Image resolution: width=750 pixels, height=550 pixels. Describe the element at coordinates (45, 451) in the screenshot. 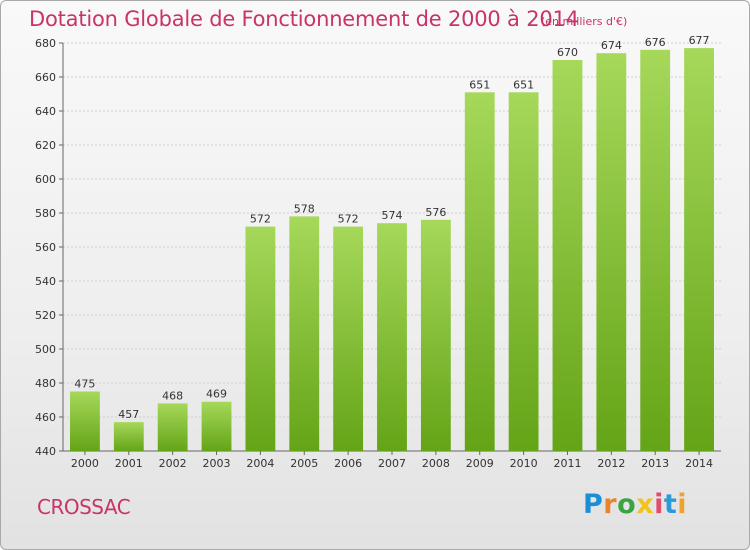

I see `y-tick-label: 440` at that location.